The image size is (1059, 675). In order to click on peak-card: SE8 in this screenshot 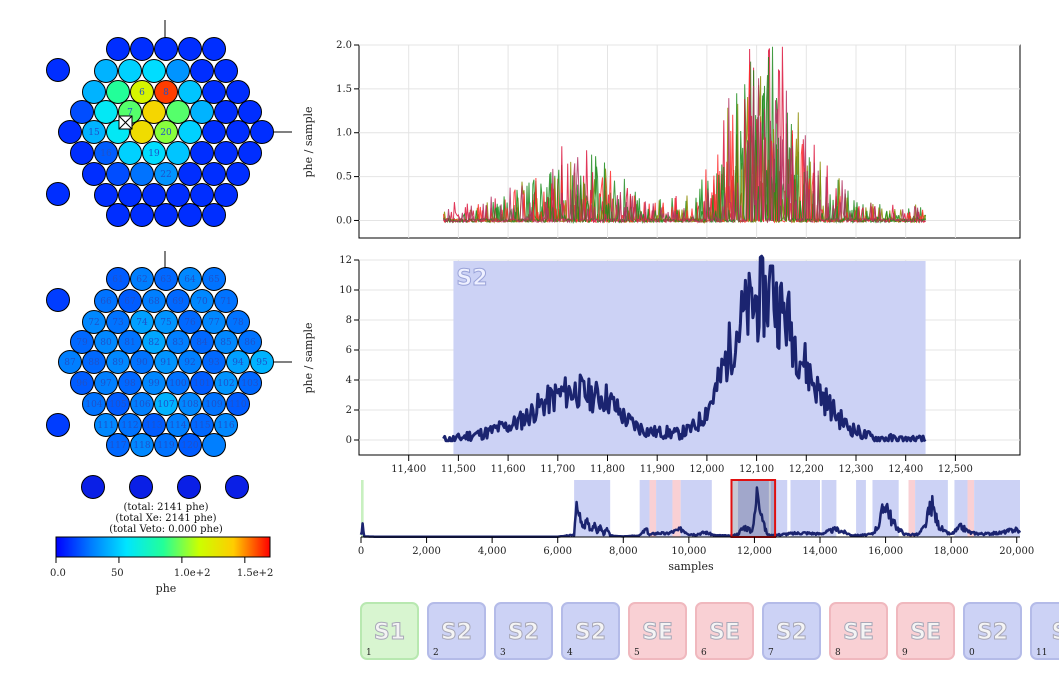, I will do `click(858, 631)`.